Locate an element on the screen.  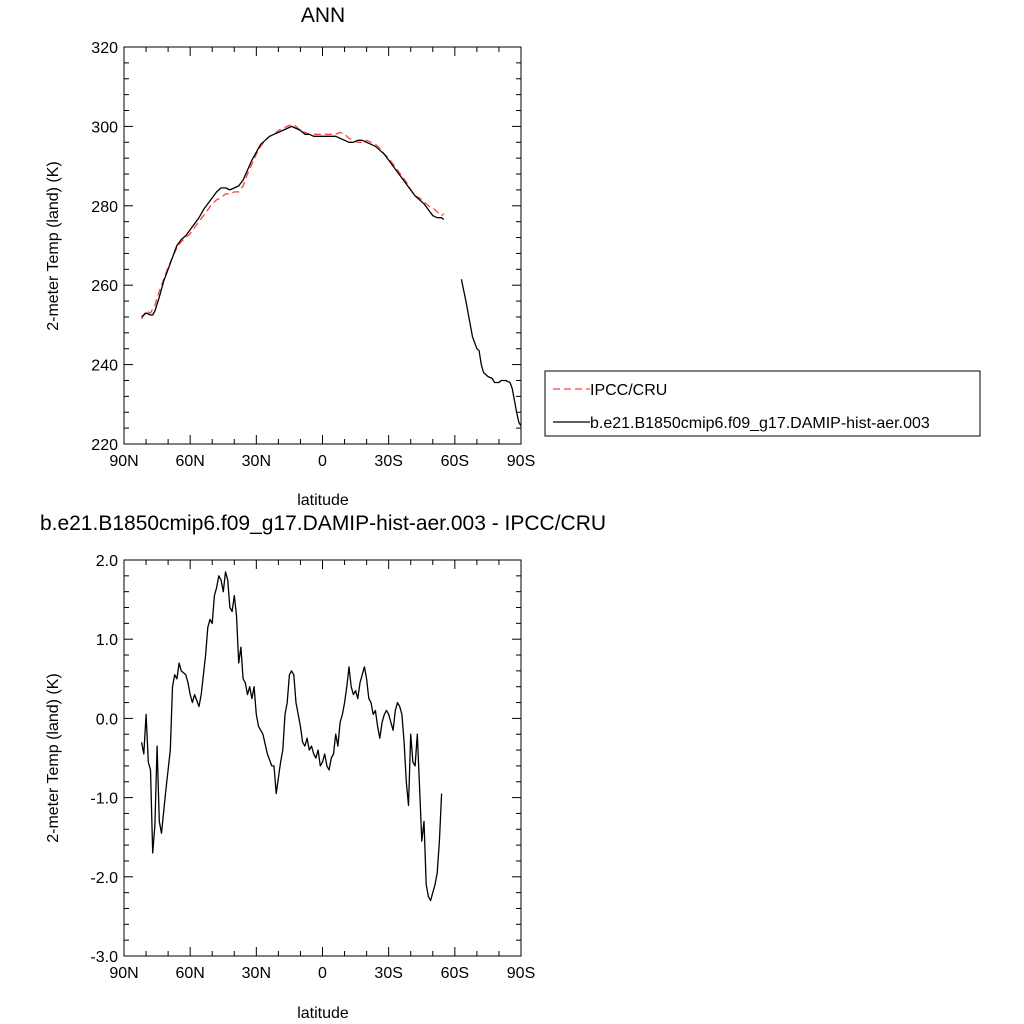
y-tick-label: -2.0 is located at coordinates (104, 878).